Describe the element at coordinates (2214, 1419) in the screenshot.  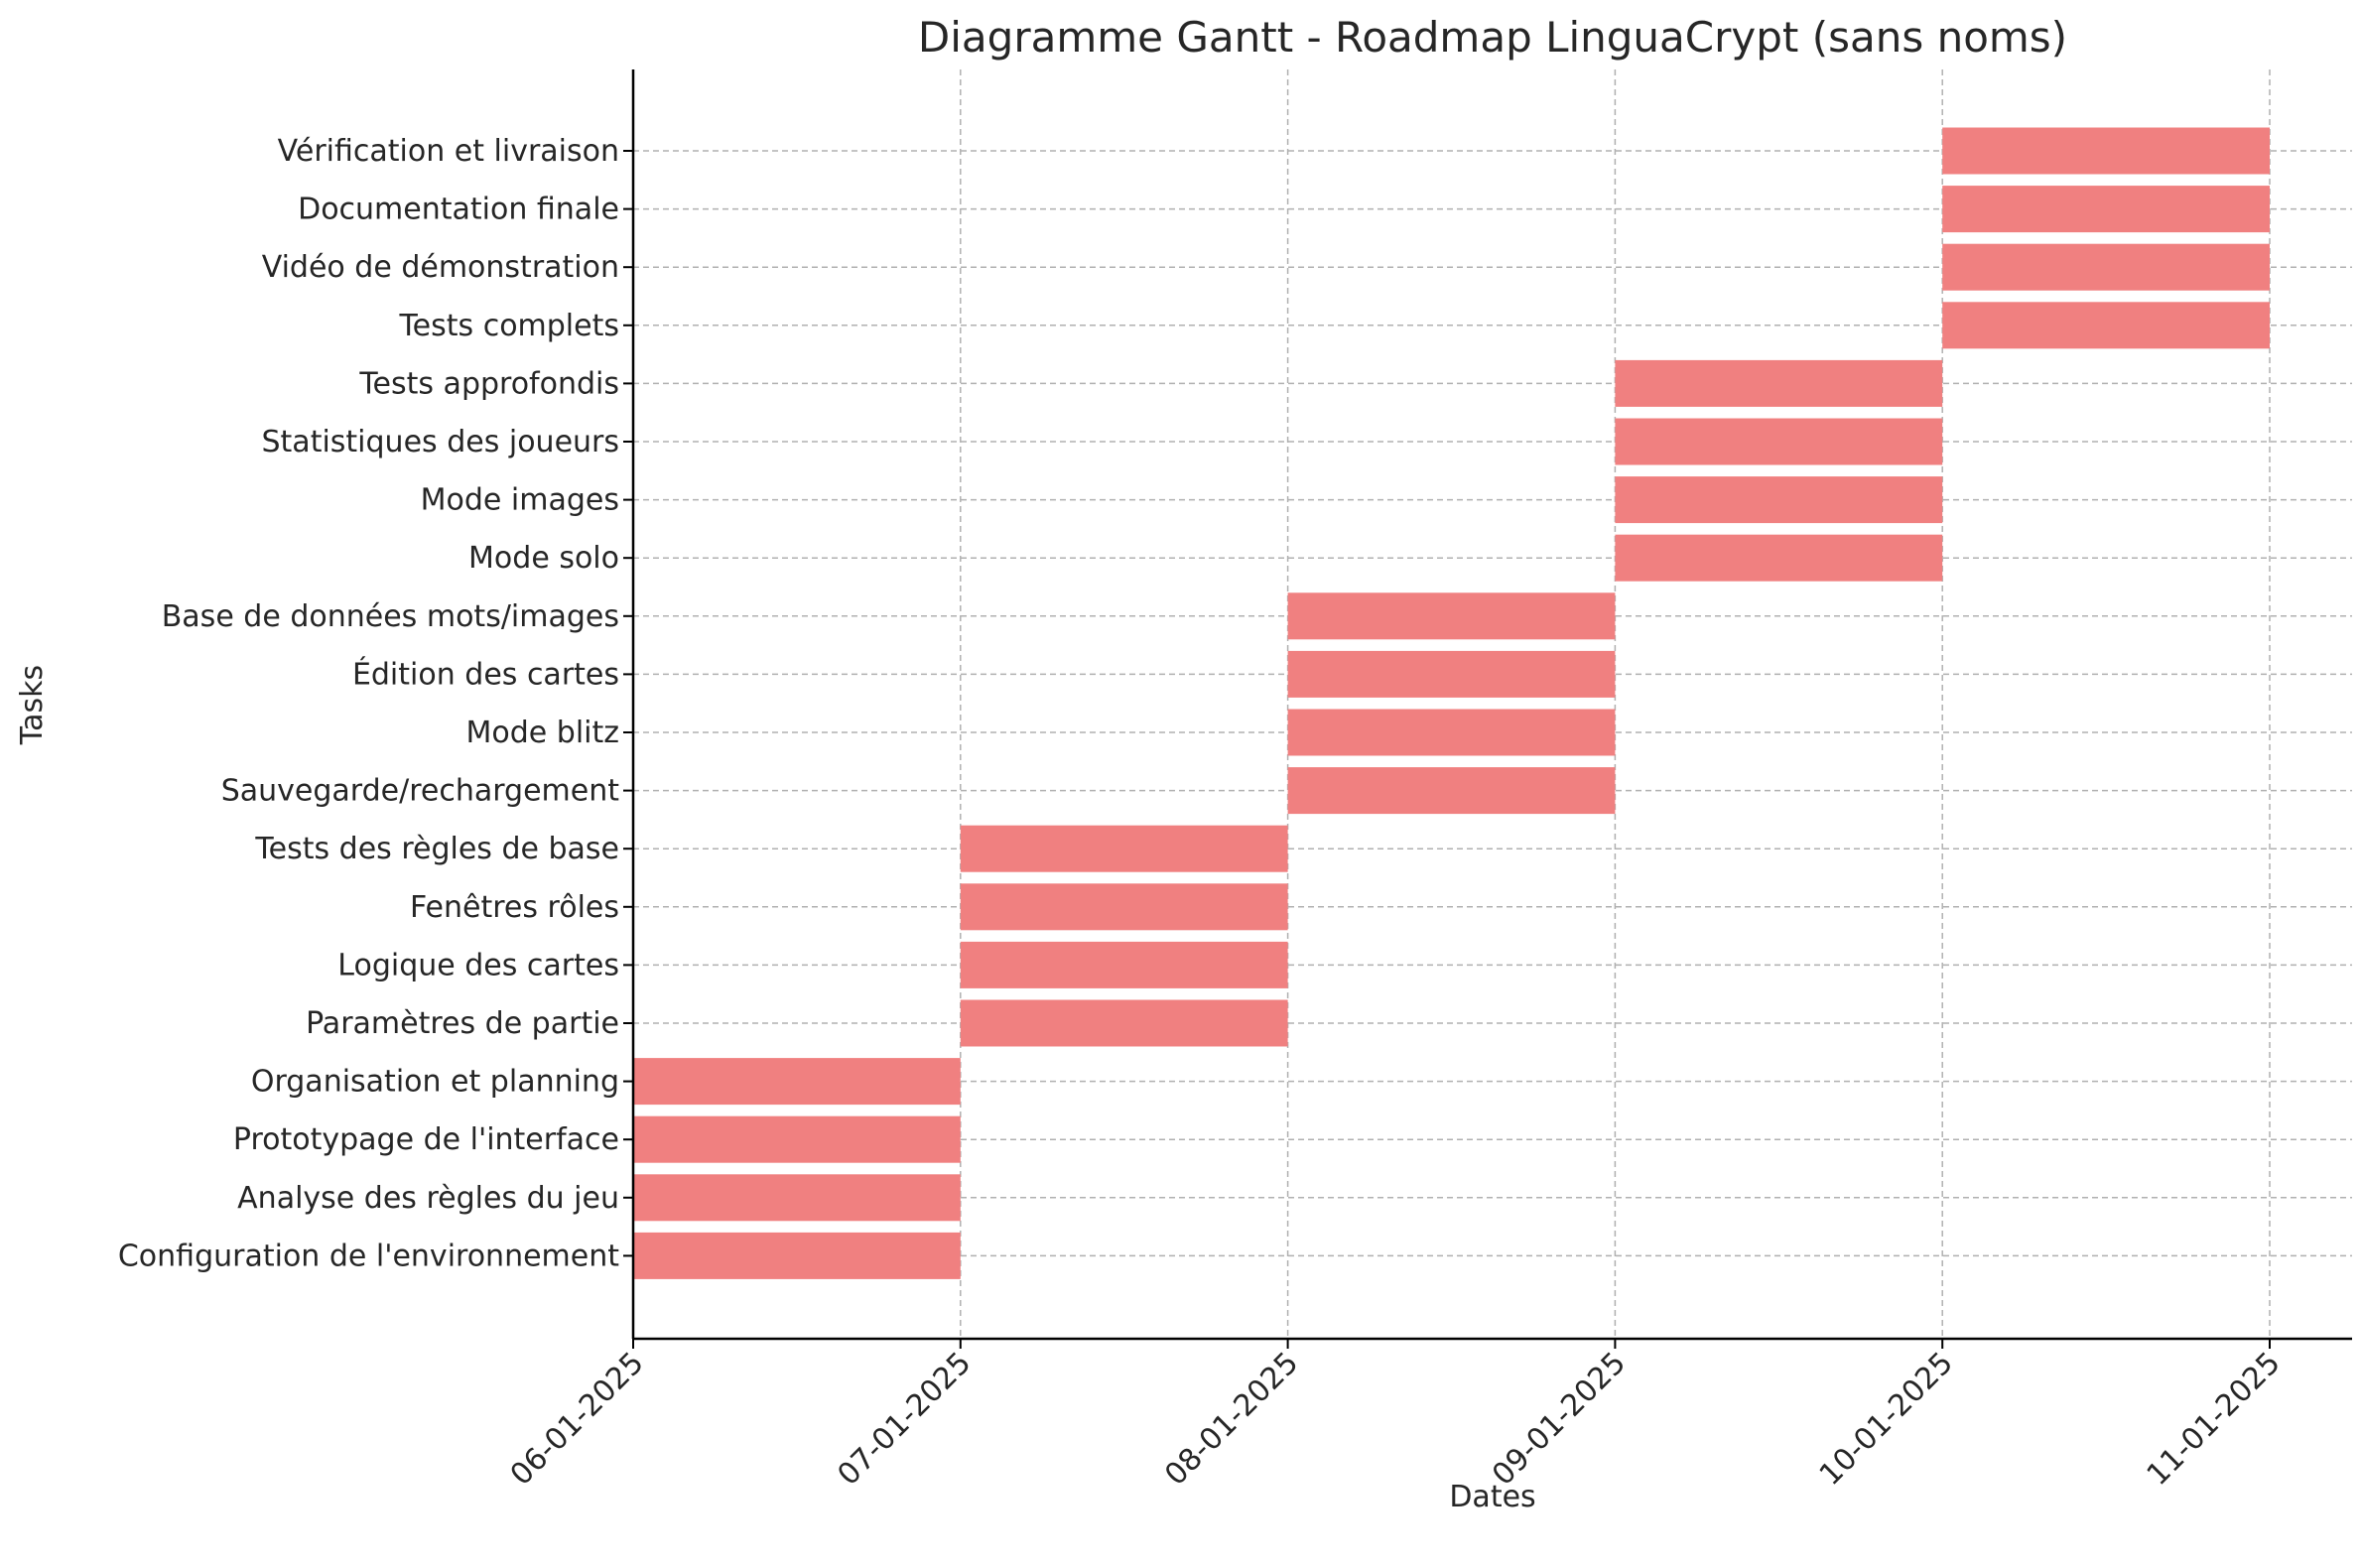
I see `x-tick-label: 11-01-2025` at that location.